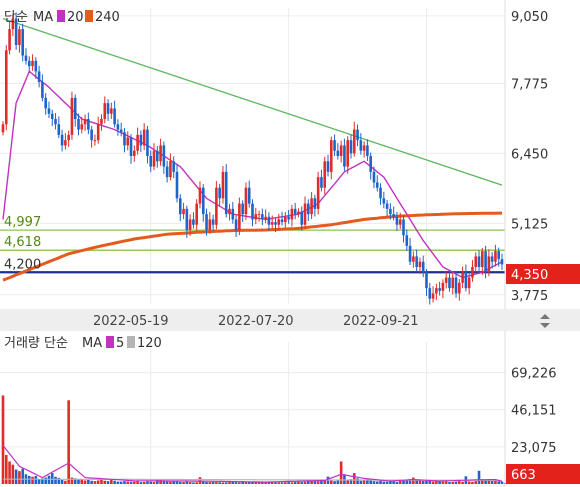 The image size is (580, 487). What do you see at coordinates (110, 342) in the screenshot?
I see `vol-ma-short-swatch` at bounding box center [110, 342].